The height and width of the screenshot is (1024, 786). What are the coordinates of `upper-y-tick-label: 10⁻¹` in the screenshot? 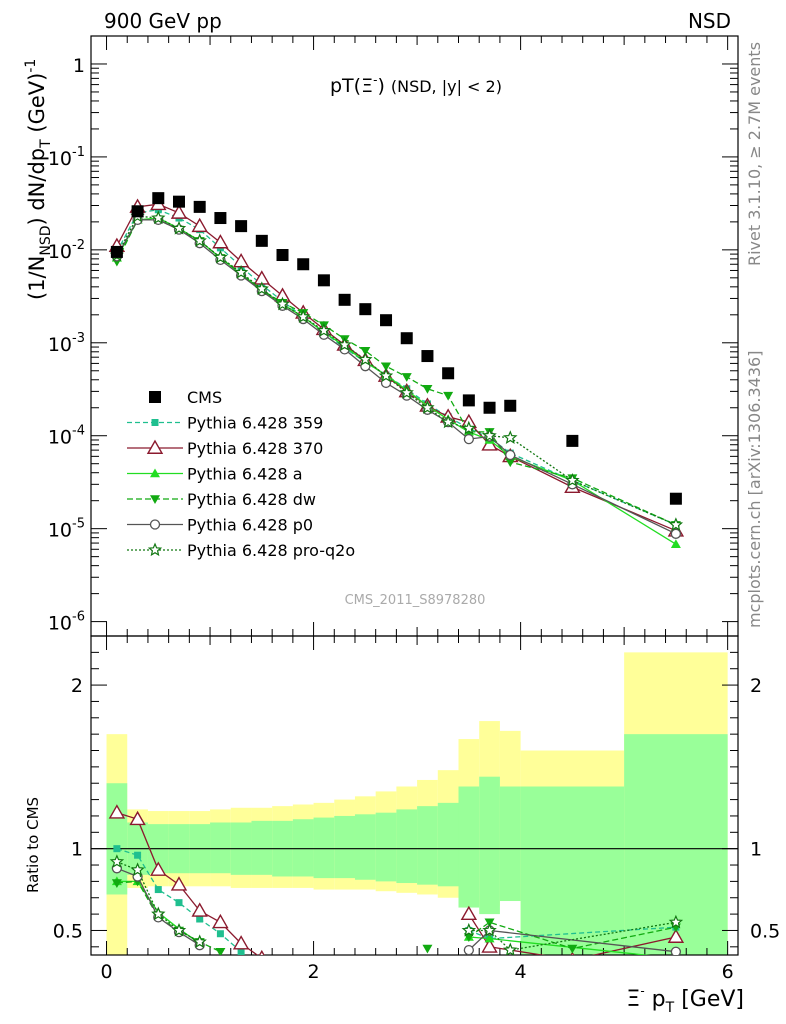 It's located at (66, 157).